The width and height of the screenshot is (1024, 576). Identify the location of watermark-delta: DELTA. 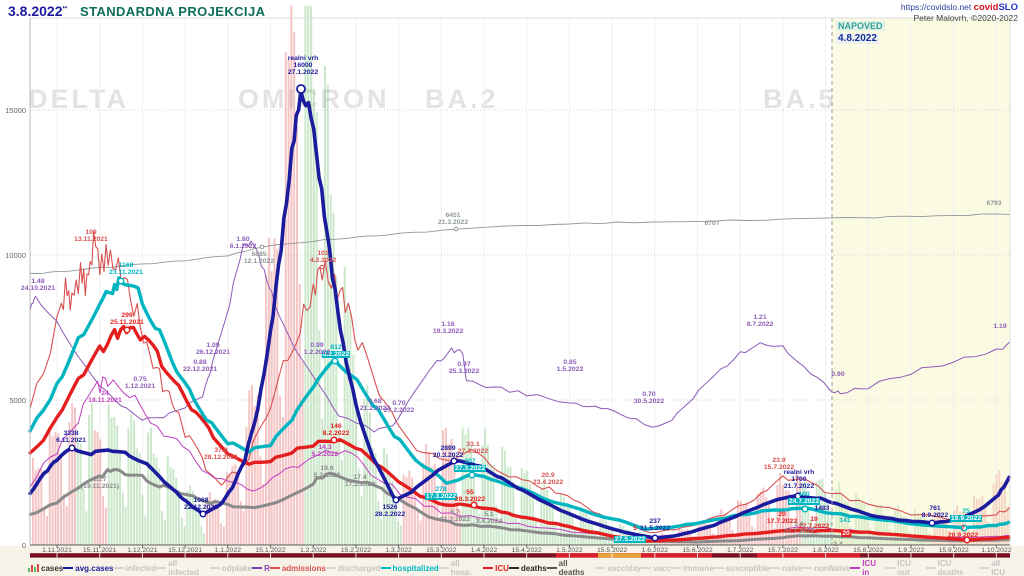
(78, 99).